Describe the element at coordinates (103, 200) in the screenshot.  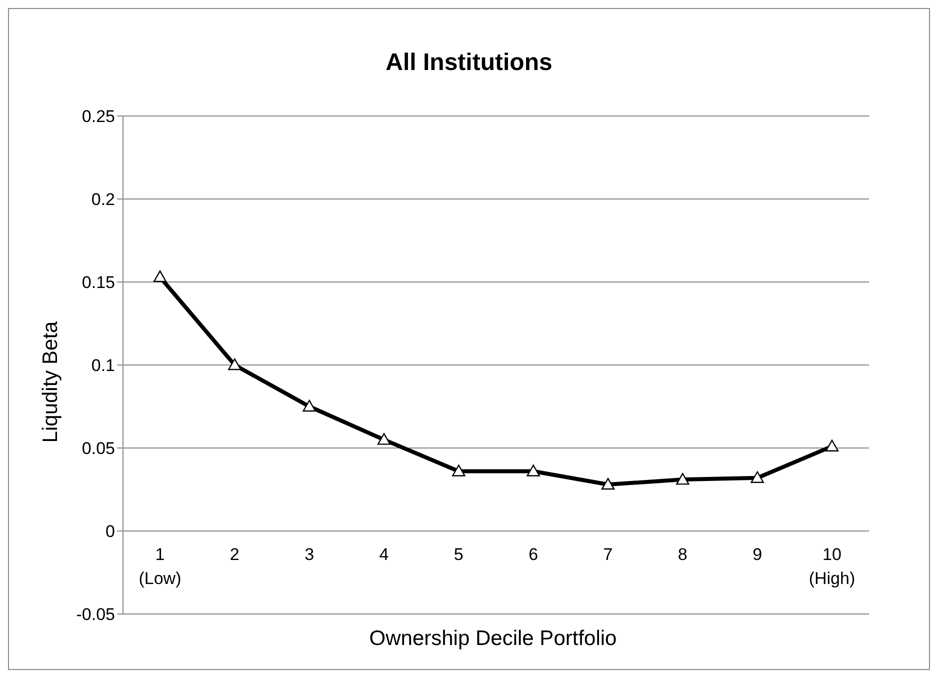
I see `y-tick-label: 0.2` at that location.